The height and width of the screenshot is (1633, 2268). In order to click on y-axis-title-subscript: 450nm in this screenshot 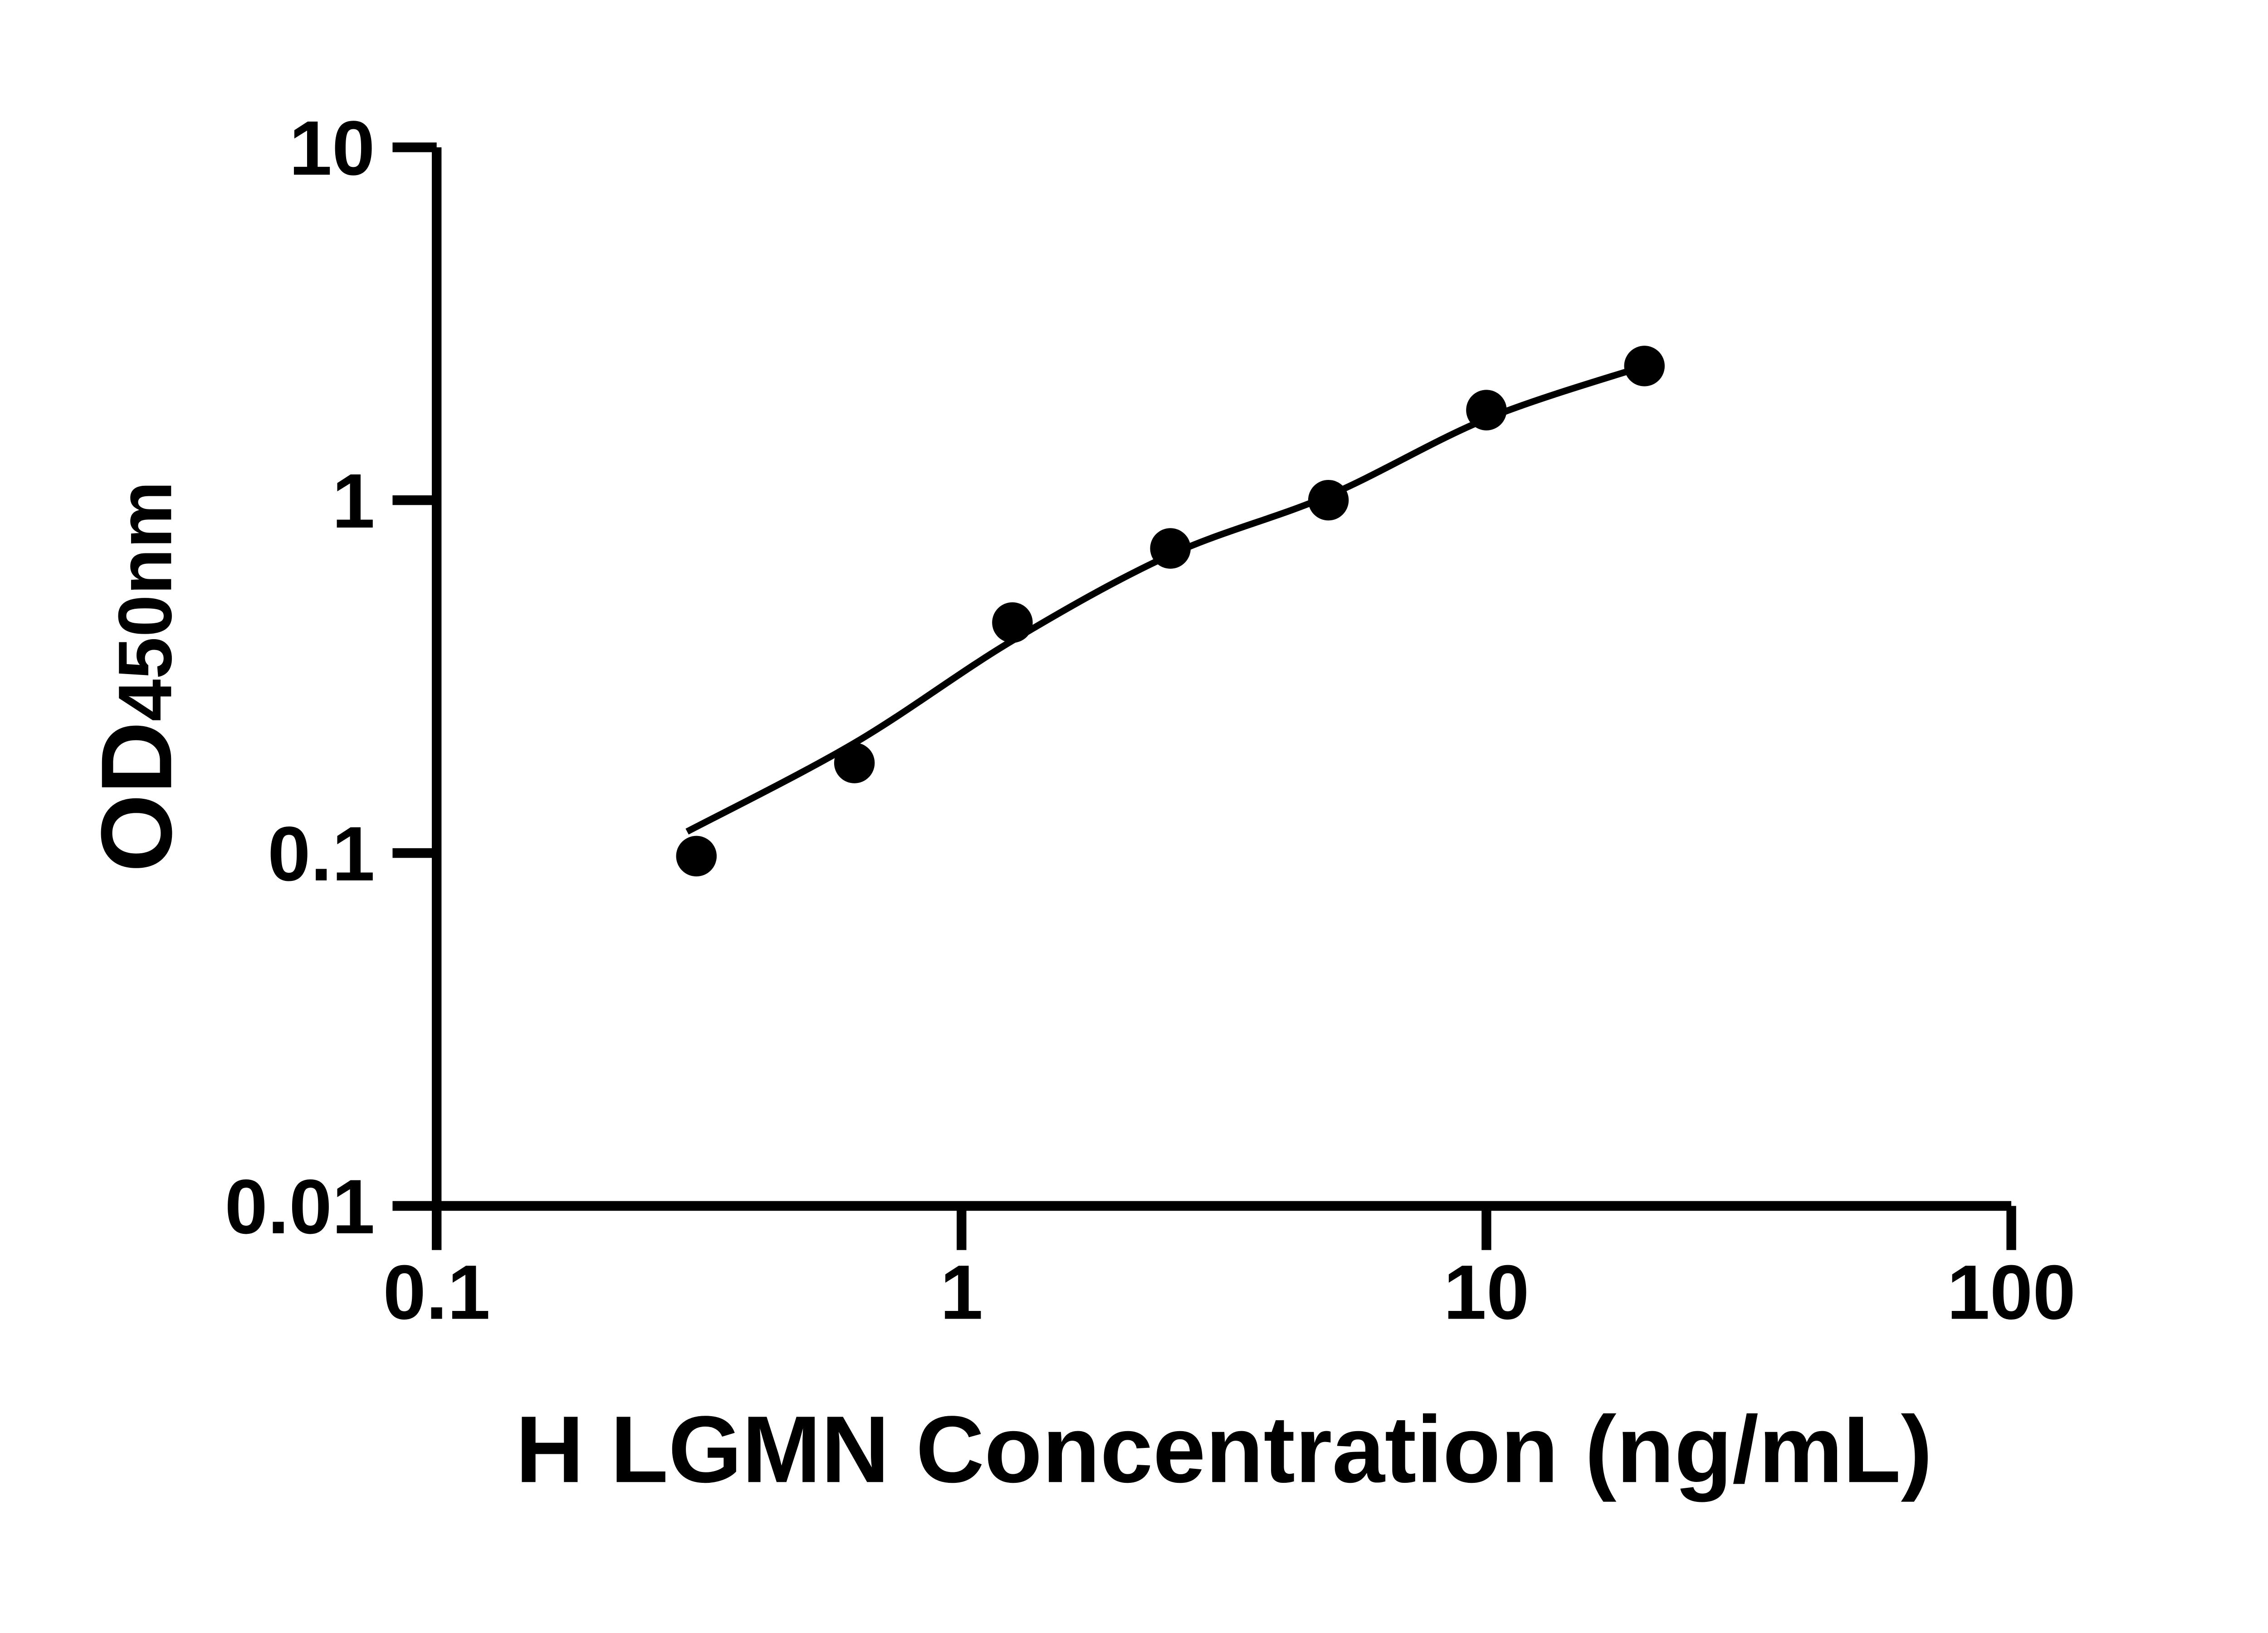, I will do `click(145, 601)`.